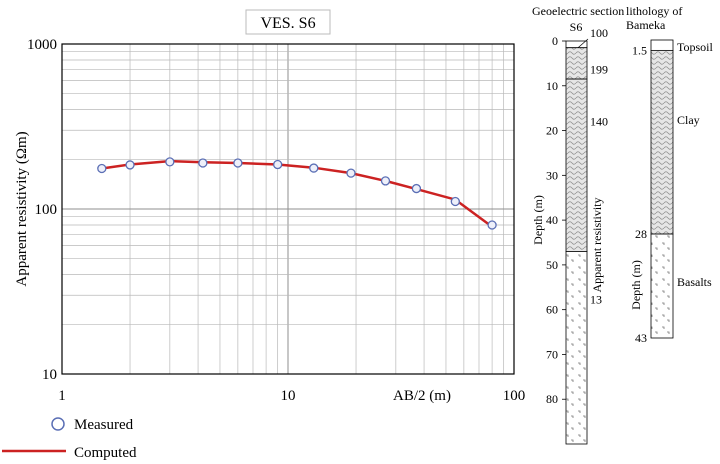 Image resolution: width=720 pixels, height=464 pixels. I want to click on x-tick-labels: 1 10 100, so click(291, 396).